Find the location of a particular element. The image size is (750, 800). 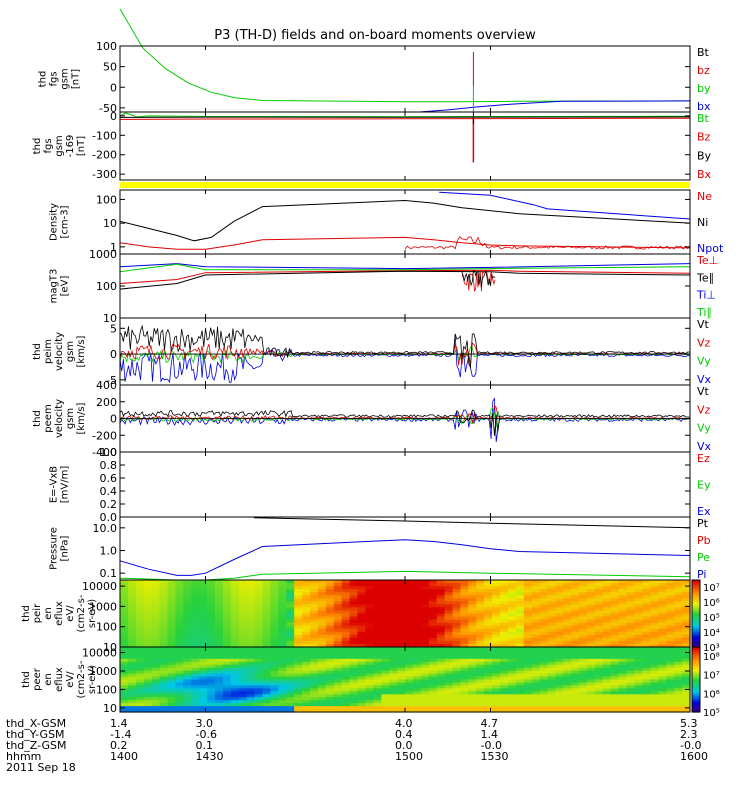

x-axis-row-label: thd_Z-GSM is located at coordinates (36, 745).